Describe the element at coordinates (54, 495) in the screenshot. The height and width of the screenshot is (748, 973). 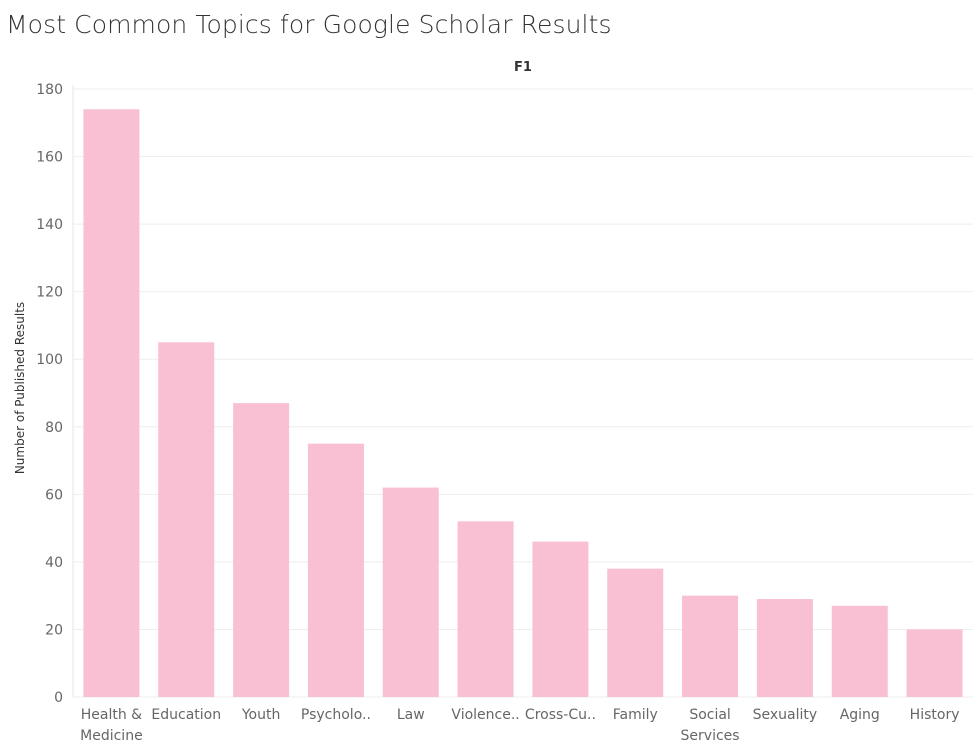
I see `y-tick-label-60: 60` at that location.